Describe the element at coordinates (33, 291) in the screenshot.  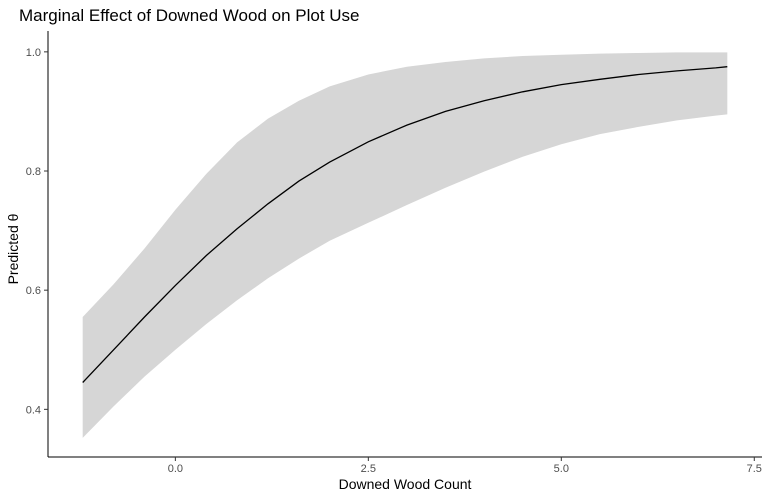
I see `y-tick-label: 0.6` at that location.